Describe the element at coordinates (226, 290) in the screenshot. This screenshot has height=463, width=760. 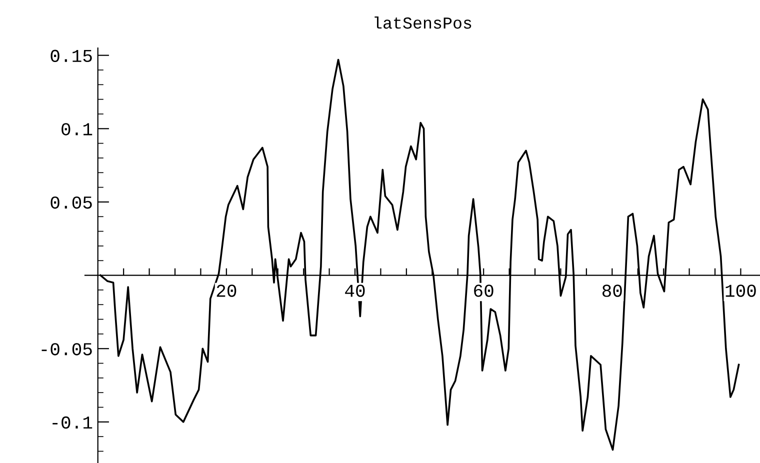
I see `x-tick-label: 20` at that location.